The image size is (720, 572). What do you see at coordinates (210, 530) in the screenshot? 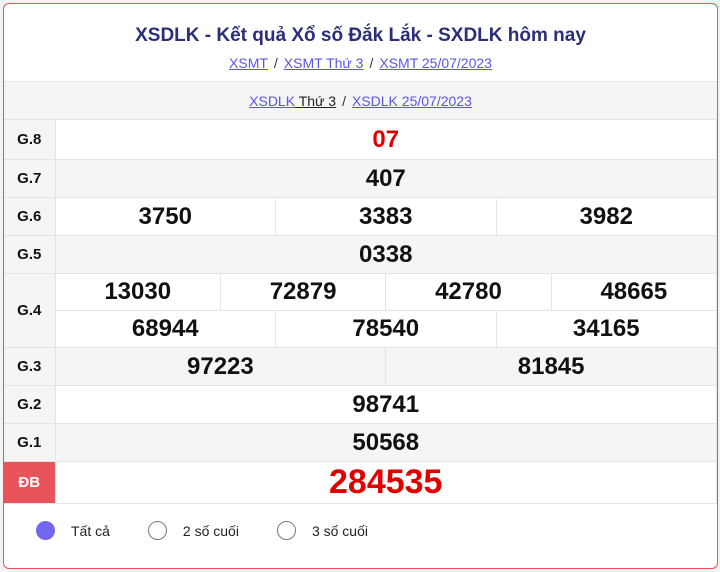
I see `filter-label: 2 số cuối` at bounding box center [210, 530].